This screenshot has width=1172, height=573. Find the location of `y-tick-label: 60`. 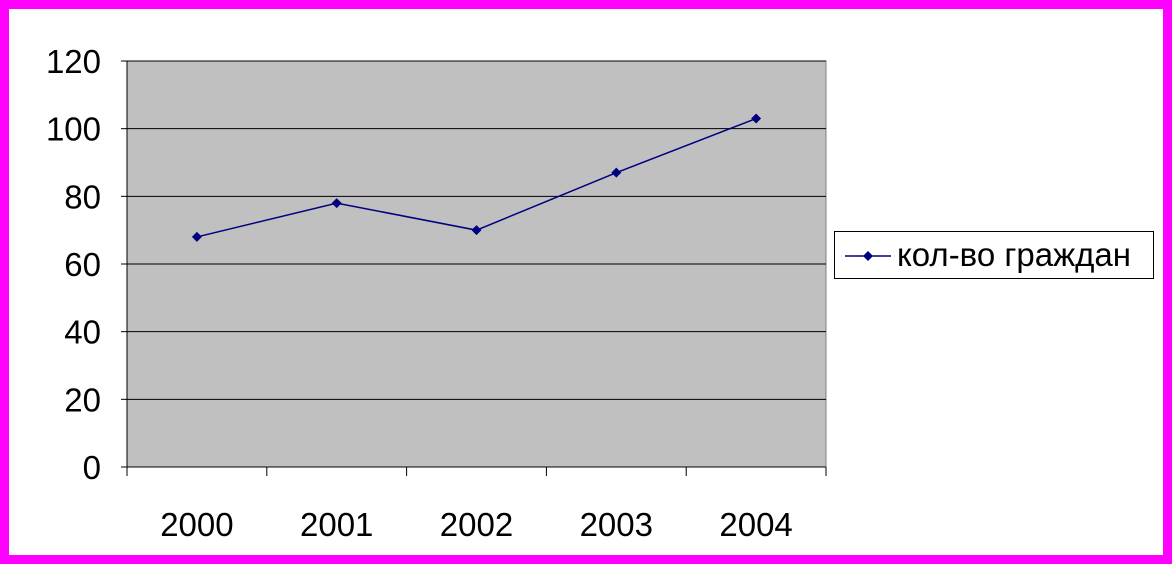

y-tick-label: 60 is located at coordinates (82, 264).